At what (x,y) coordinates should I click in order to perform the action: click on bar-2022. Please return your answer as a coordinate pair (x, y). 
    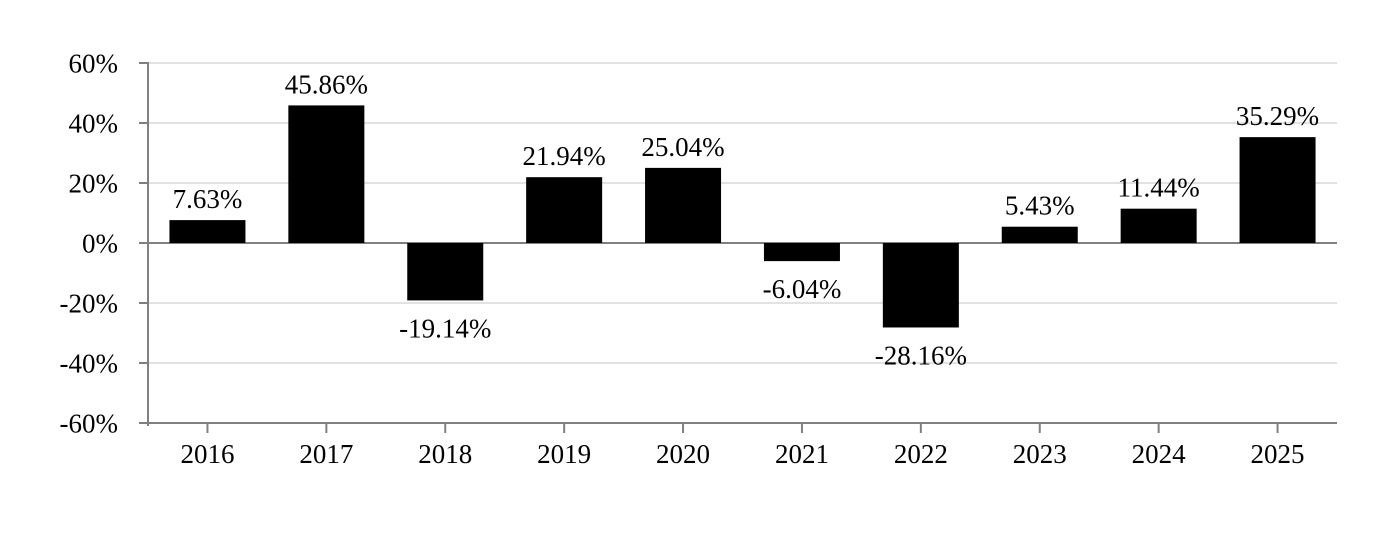
    Looking at the image, I should click on (920, 285).